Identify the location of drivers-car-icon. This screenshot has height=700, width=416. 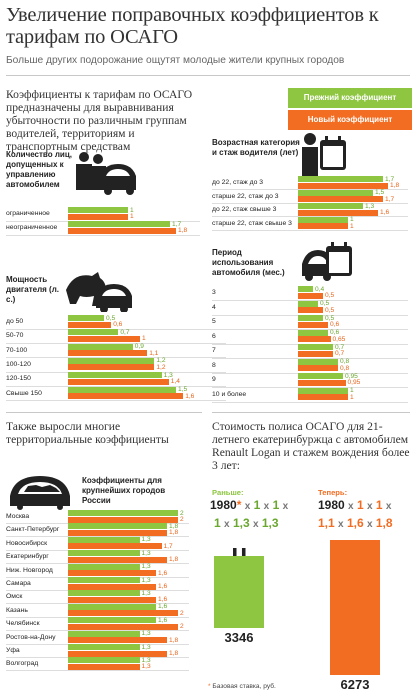
(106, 173).